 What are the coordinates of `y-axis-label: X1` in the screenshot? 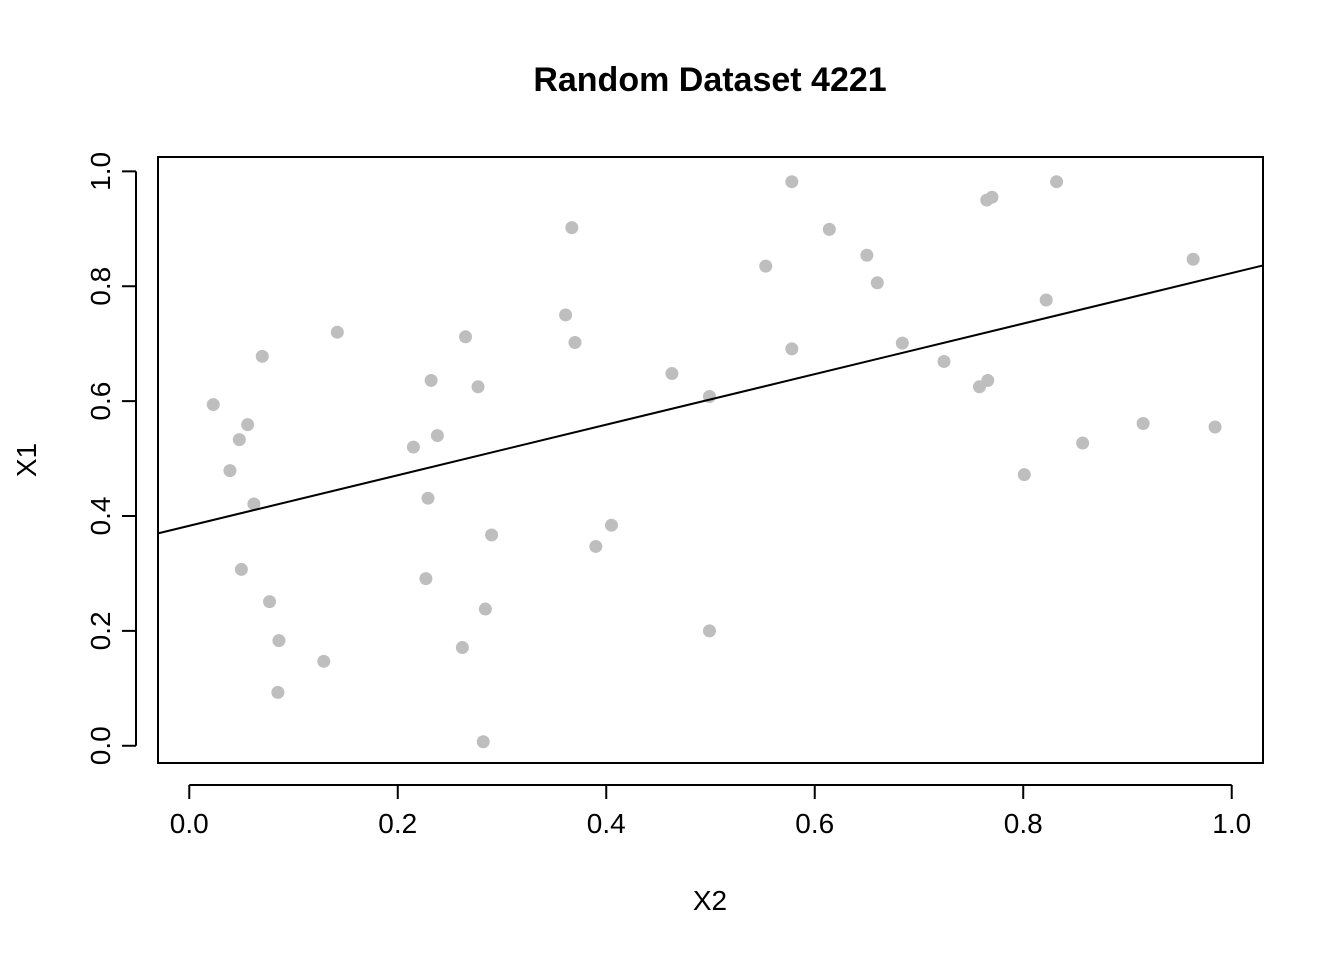 It's located at (26, 460).